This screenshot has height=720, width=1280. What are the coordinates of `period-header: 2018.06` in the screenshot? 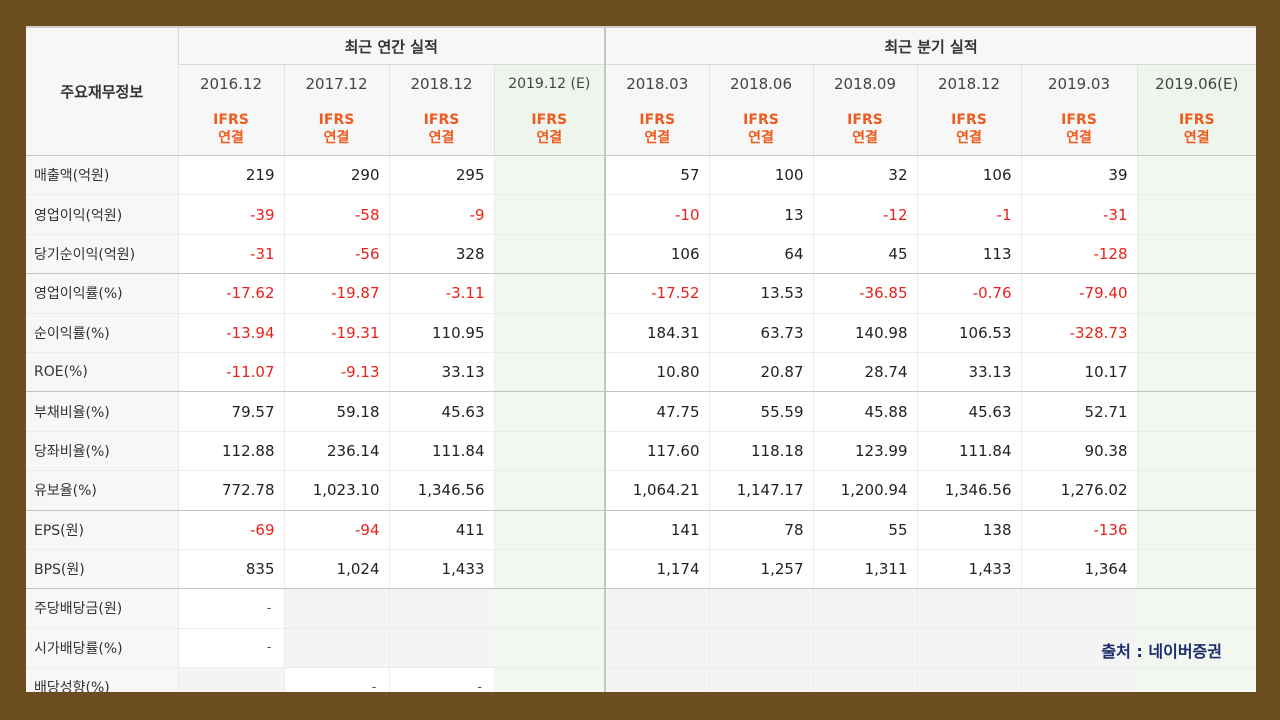 It's located at (760, 83).